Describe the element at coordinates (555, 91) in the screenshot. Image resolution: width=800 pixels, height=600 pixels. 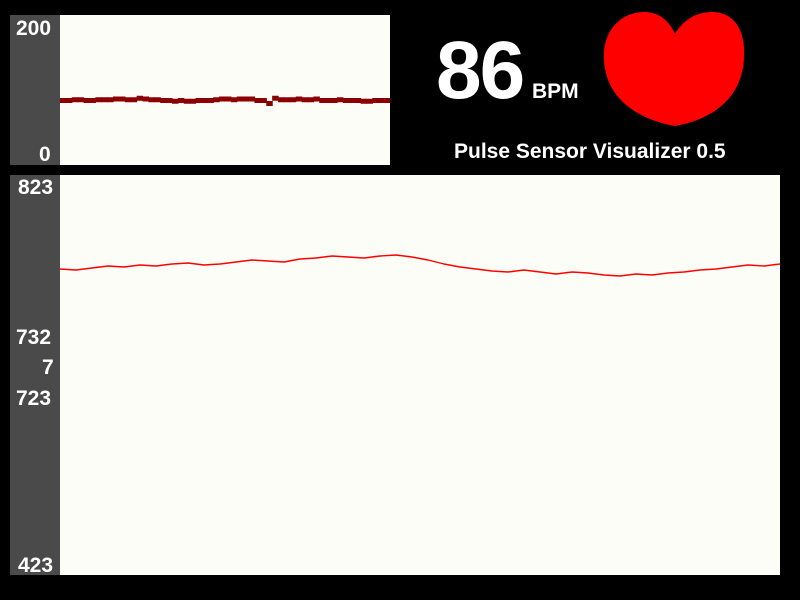
I see `bpm-unit-label: BPM` at that location.